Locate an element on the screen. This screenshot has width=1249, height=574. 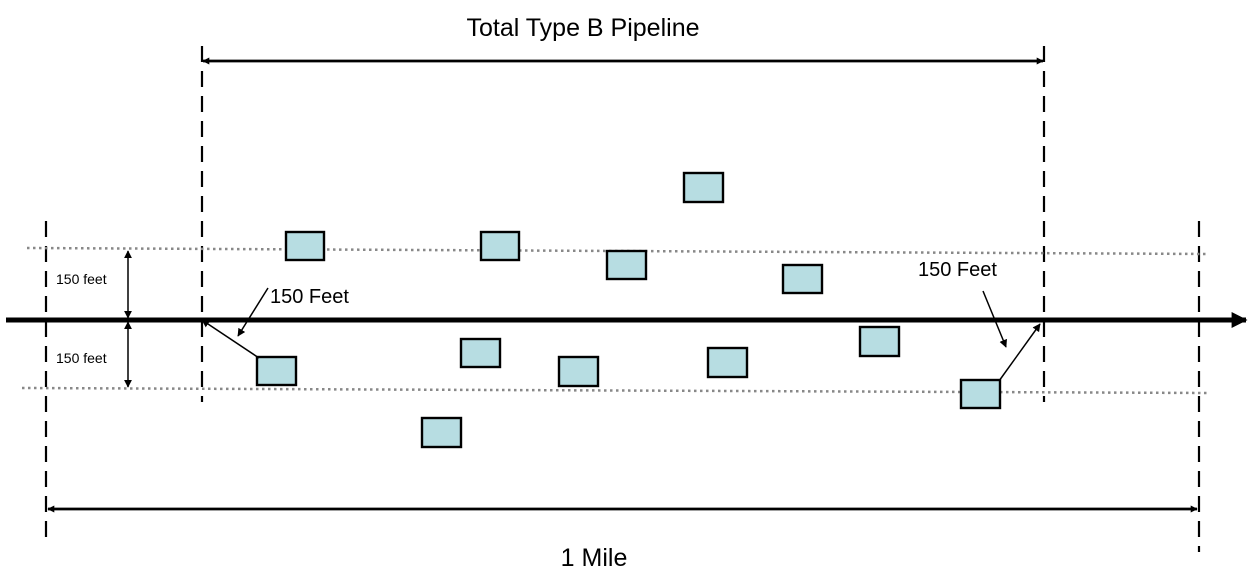
left-feet-pointer is located at coordinates (253, 312).